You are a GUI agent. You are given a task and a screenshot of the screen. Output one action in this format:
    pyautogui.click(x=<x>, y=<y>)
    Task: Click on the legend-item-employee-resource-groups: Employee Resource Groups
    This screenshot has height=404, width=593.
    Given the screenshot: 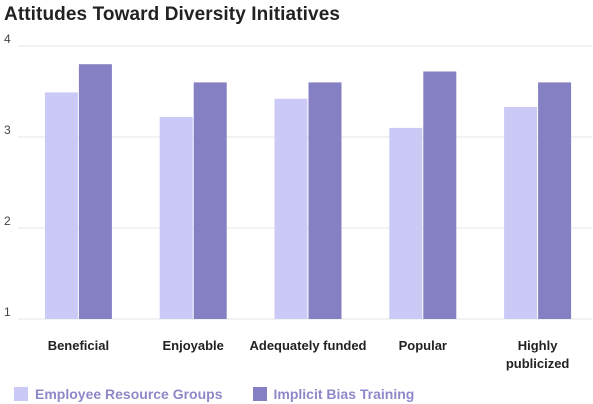 What is the action you would take?
    pyautogui.click(x=118, y=394)
    